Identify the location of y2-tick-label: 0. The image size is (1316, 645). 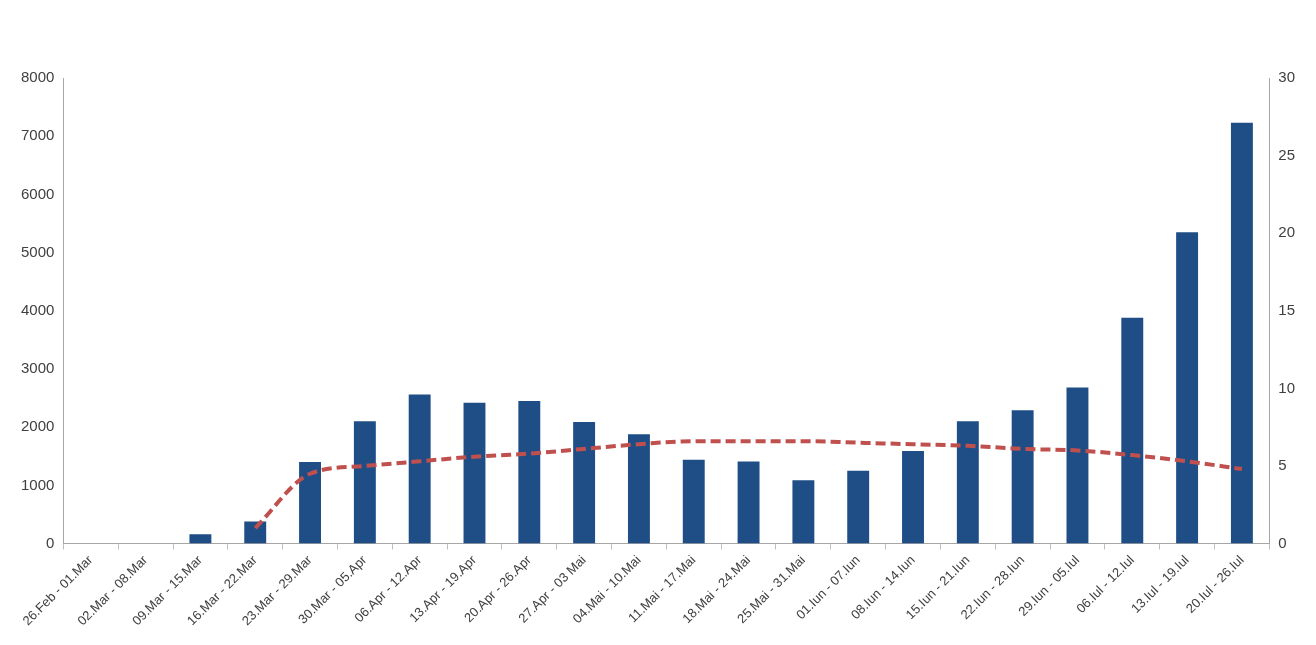
(1282, 542).